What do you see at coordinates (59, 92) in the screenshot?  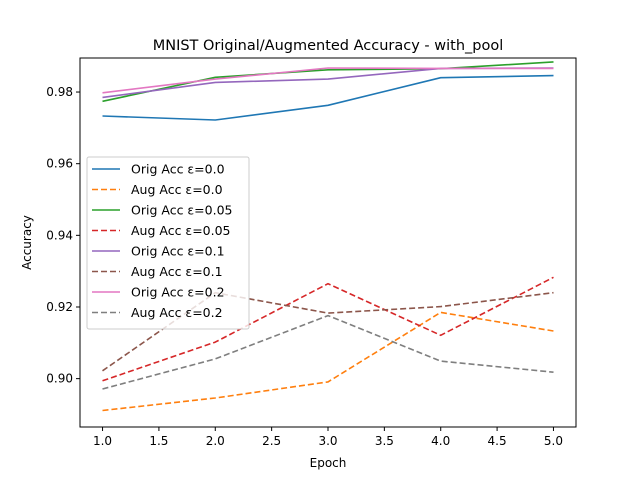 I see `y-tick-label: 0.98` at bounding box center [59, 92].